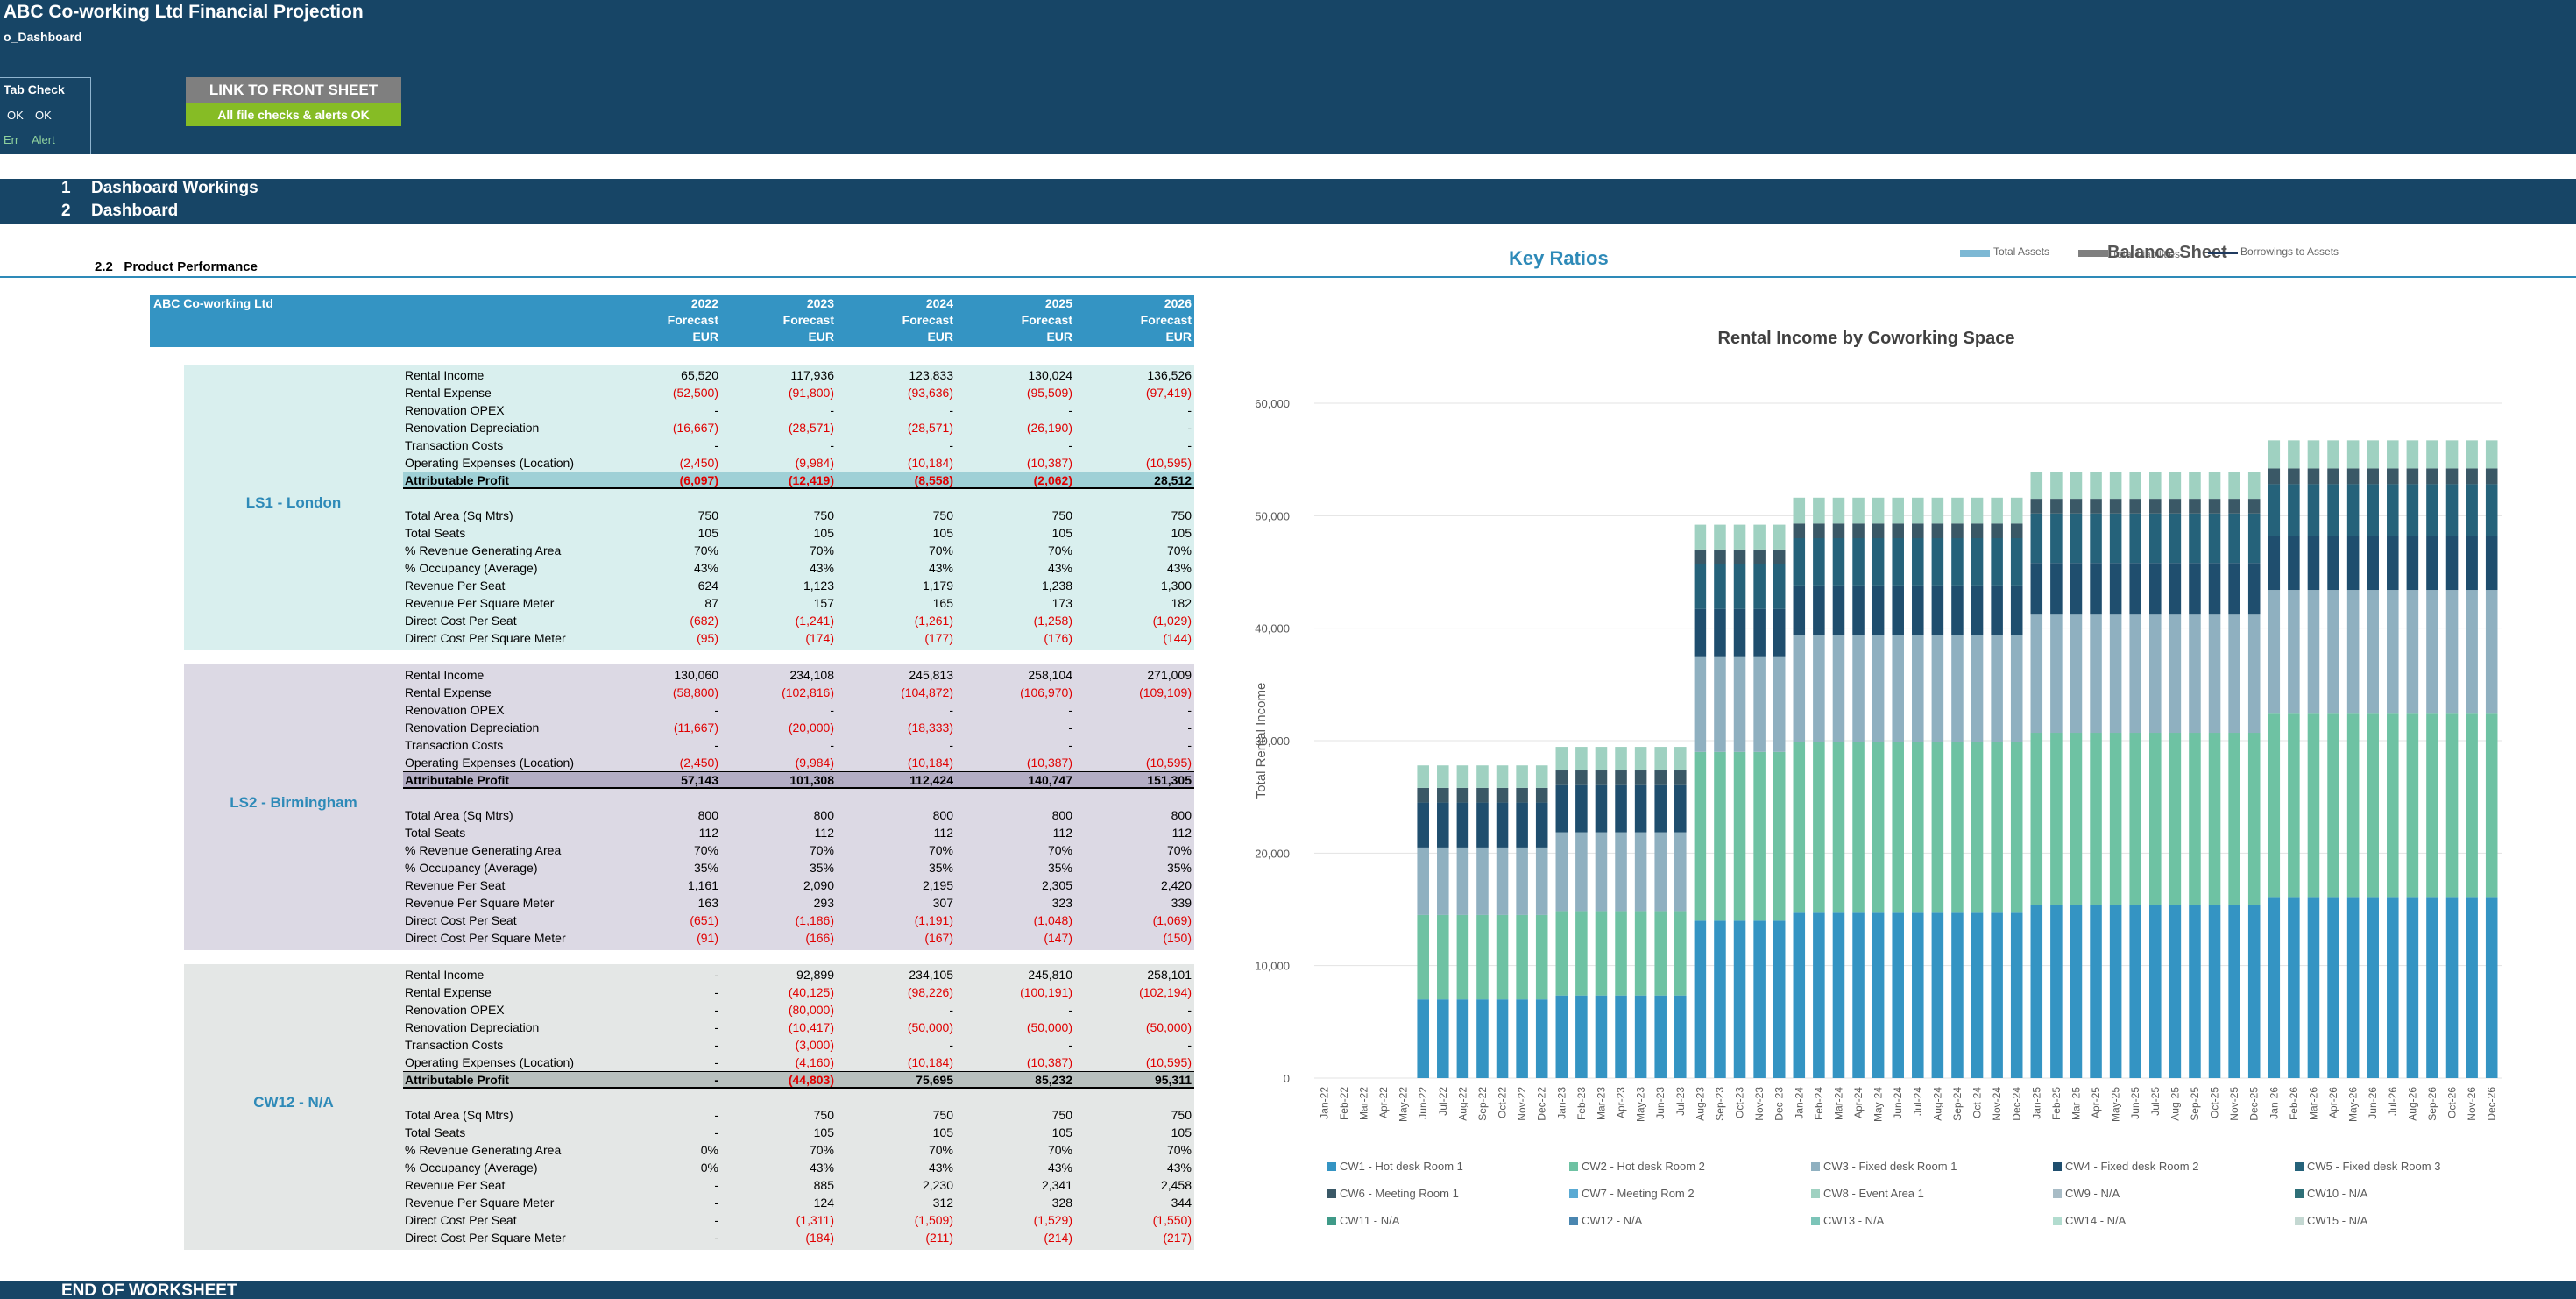  I want to click on cell-value: 2,090, so click(818, 885).